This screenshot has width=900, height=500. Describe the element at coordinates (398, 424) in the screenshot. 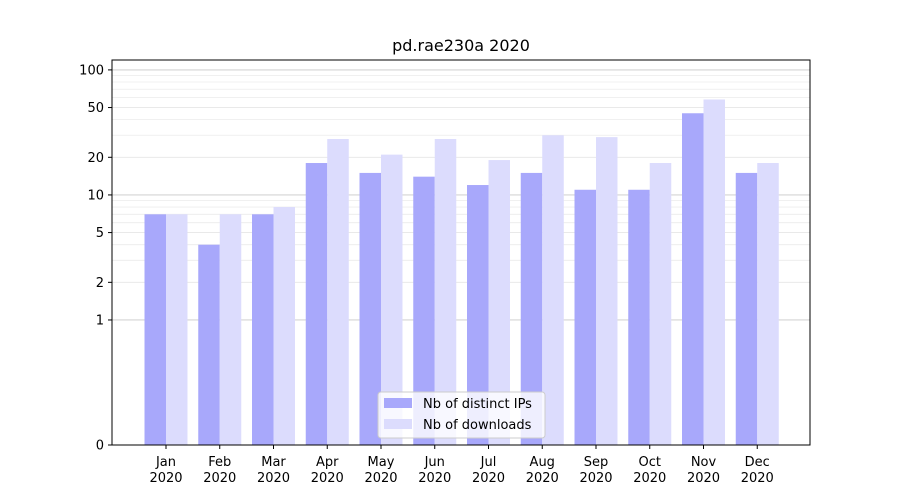

I see `legend-swatch-downloads` at that location.